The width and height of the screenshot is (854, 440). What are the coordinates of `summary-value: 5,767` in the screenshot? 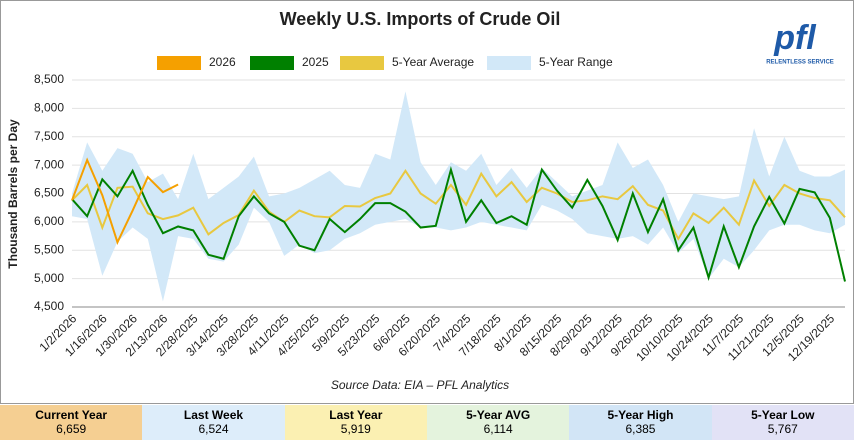 It's located at (782, 429).